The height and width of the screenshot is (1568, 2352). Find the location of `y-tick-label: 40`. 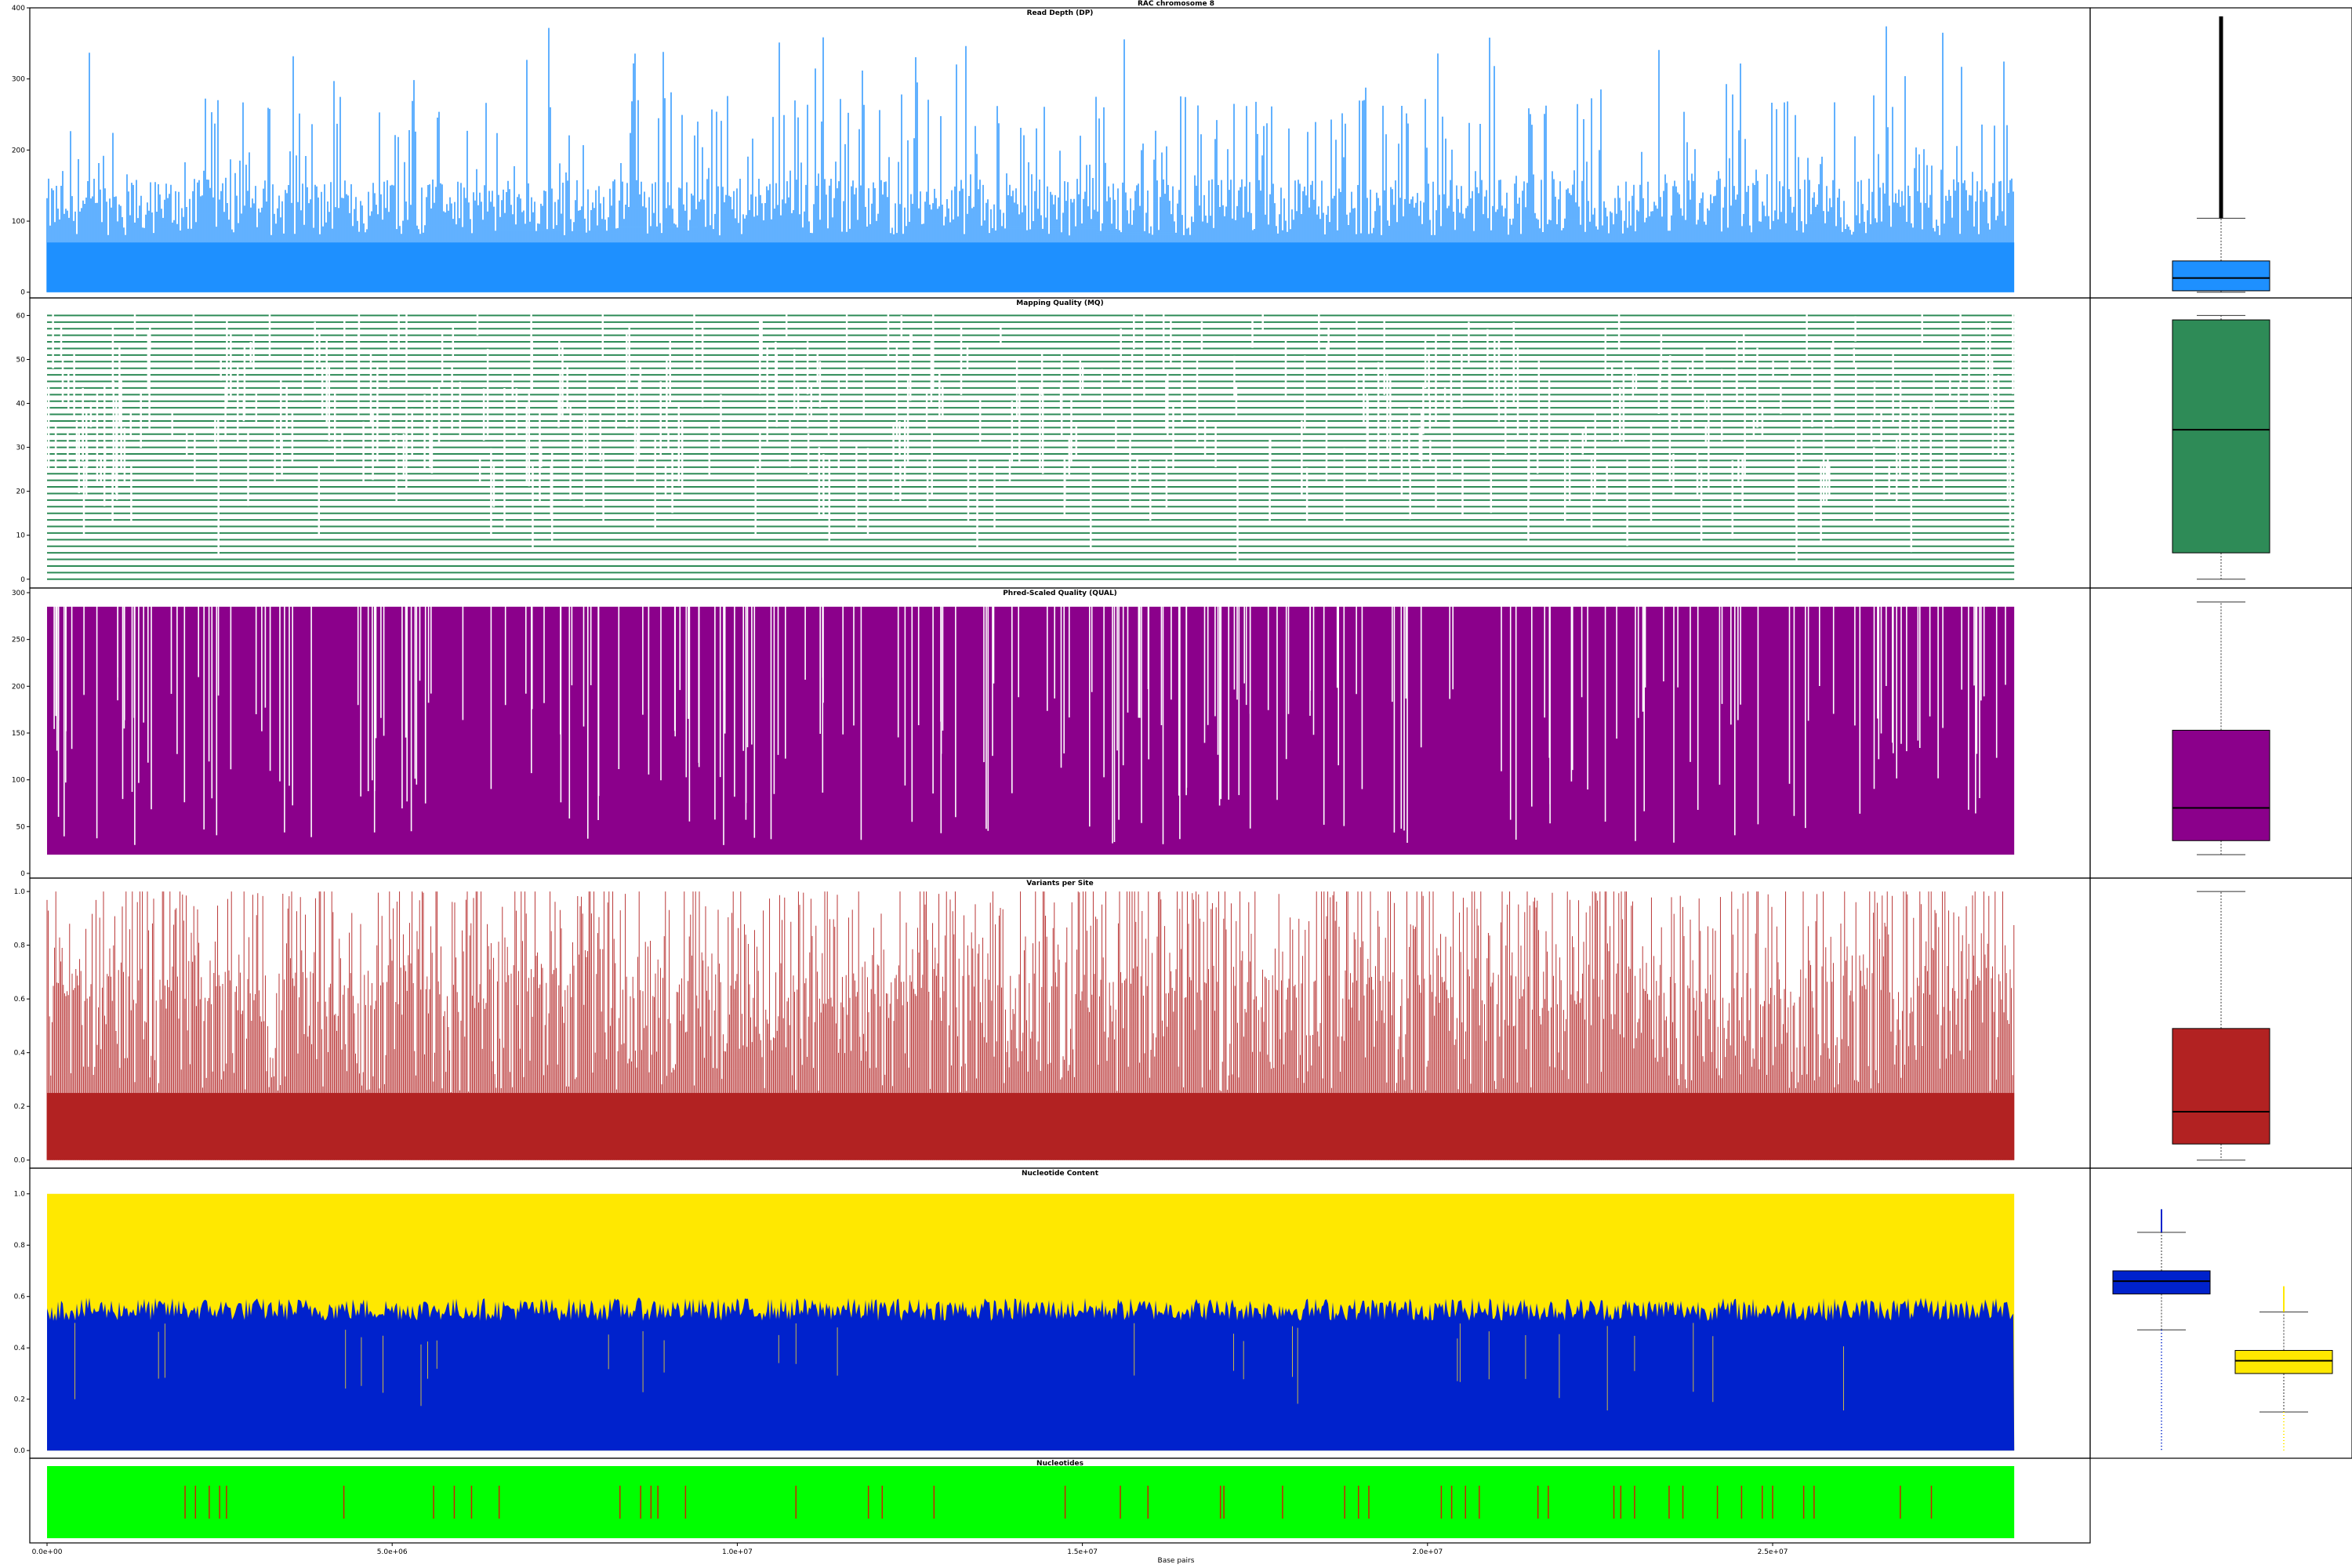

y-tick-label: 40 is located at coordinates (21, 404).